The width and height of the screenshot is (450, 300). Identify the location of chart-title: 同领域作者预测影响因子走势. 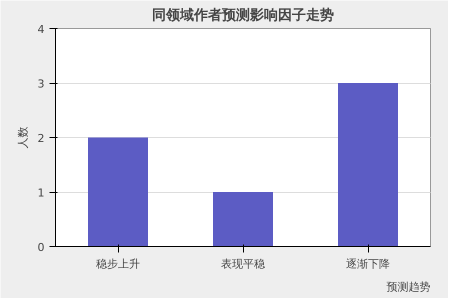
(243, 16).